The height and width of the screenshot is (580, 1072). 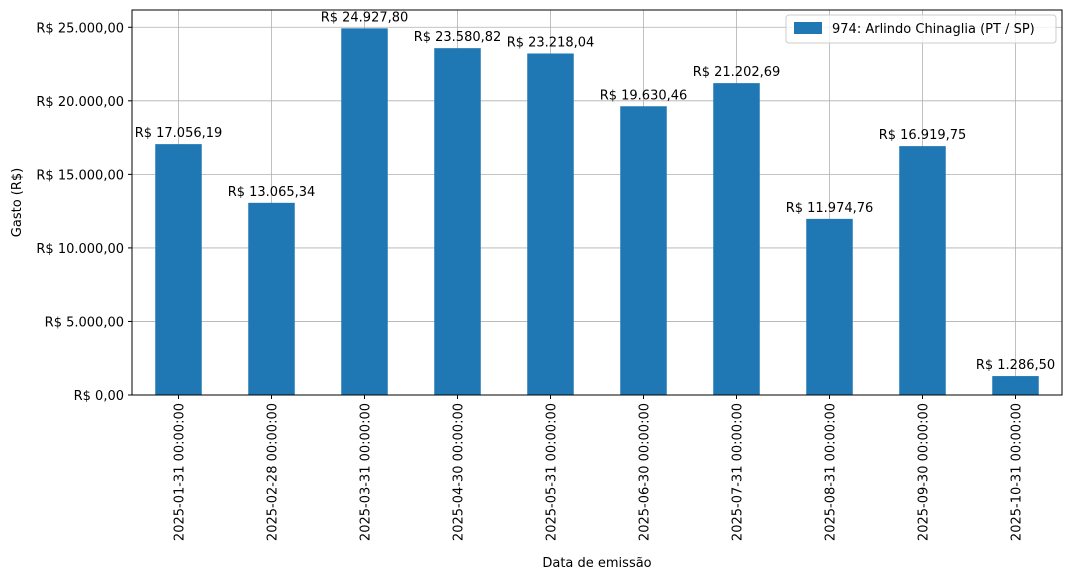 What do you see at coordinates (923, 135) in the screenshot?
I see `bar-data-label: R$ 16.919,75` at bounding box center [923, 135].